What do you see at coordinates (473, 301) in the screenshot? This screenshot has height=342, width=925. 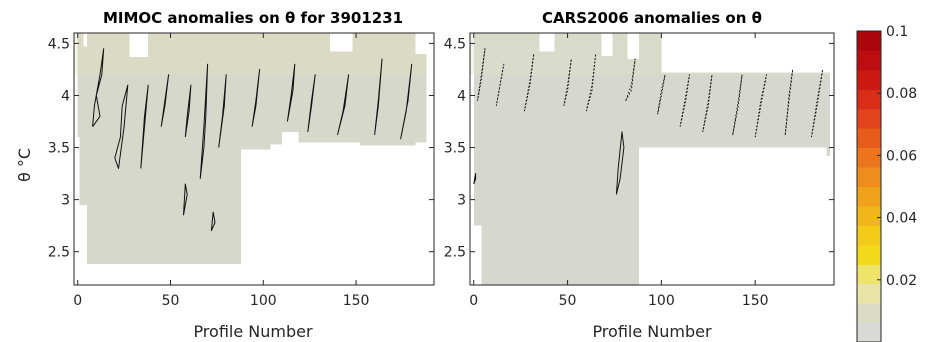 I see `right-x-tick-label: 0` at bounding box center [473, 301].